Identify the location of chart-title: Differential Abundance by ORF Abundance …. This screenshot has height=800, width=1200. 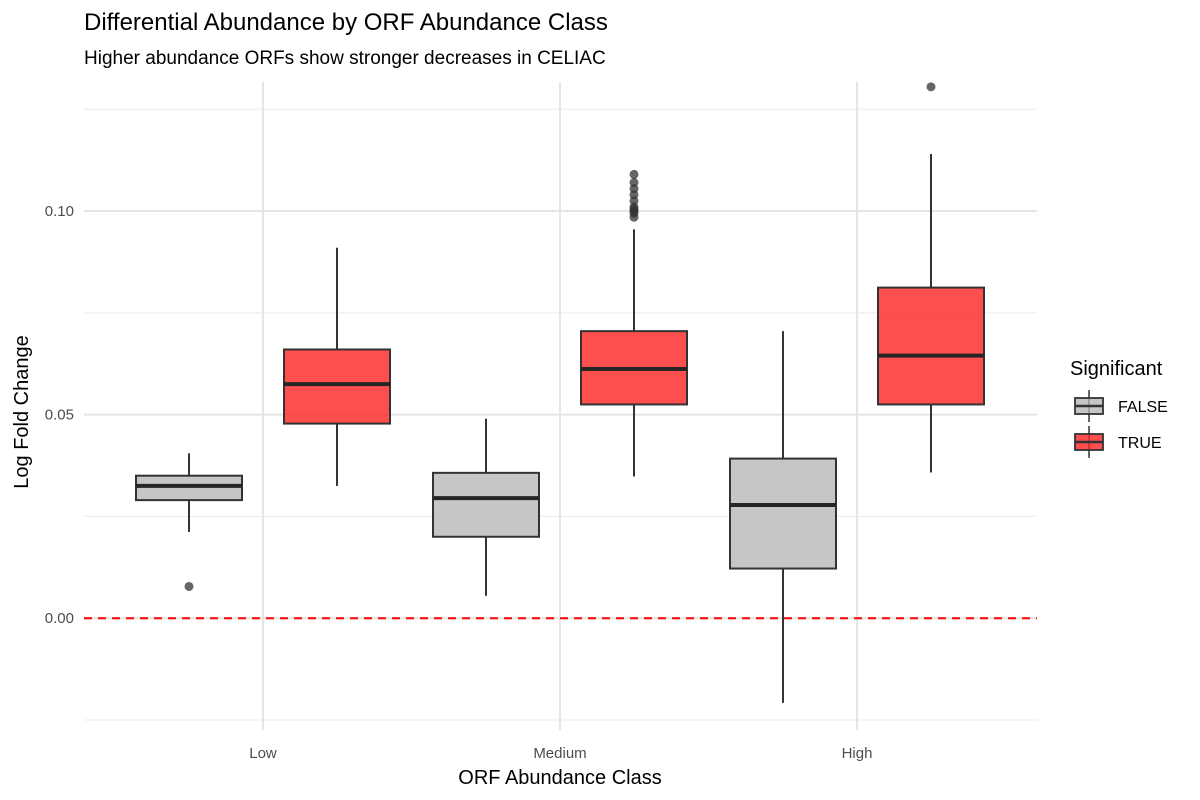
(346, 22).